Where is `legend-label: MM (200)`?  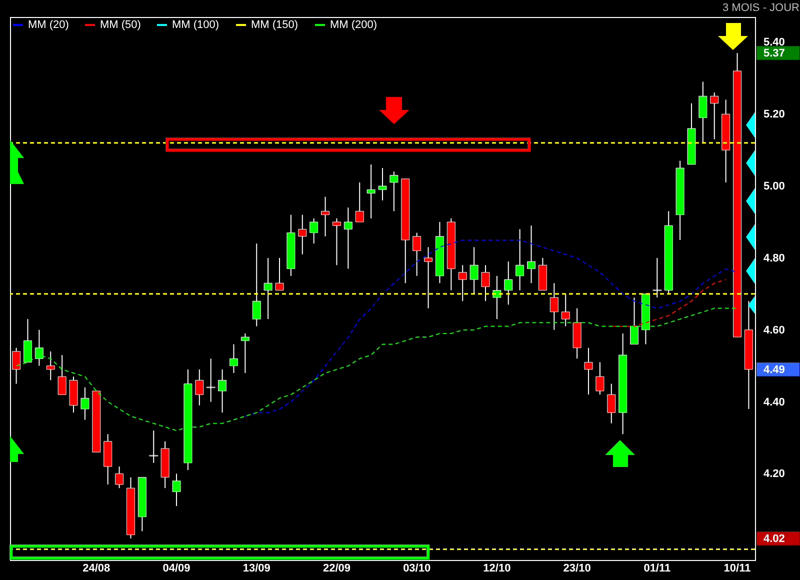 legend-label: MM (200) is located at coordinates (354, 25).